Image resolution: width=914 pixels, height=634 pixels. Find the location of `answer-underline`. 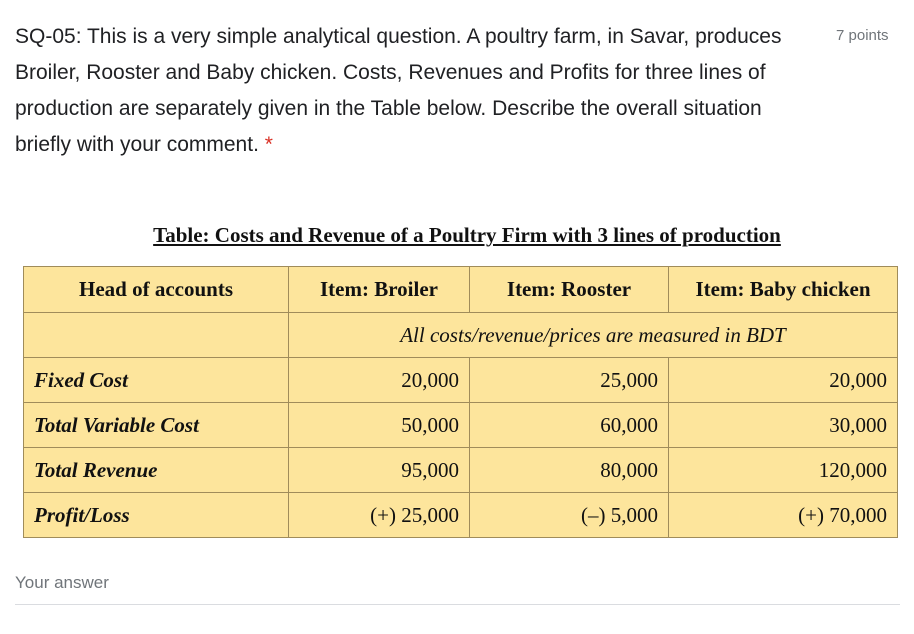

answer-underline is located at coordinates (457, 604).